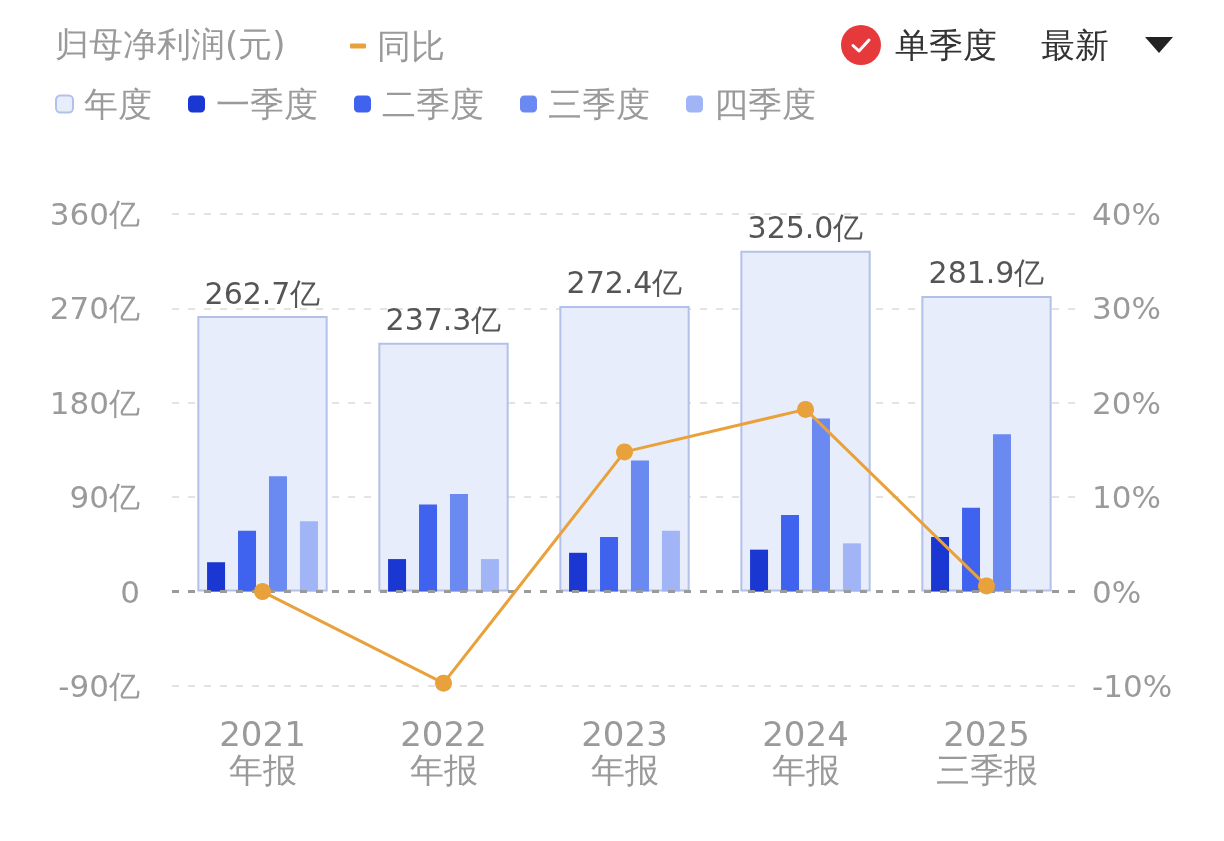  What do you see at coordinates (443, 320) in the screenshot?
I see `data-label: 237.3亿` at bounding box center [443, 320].